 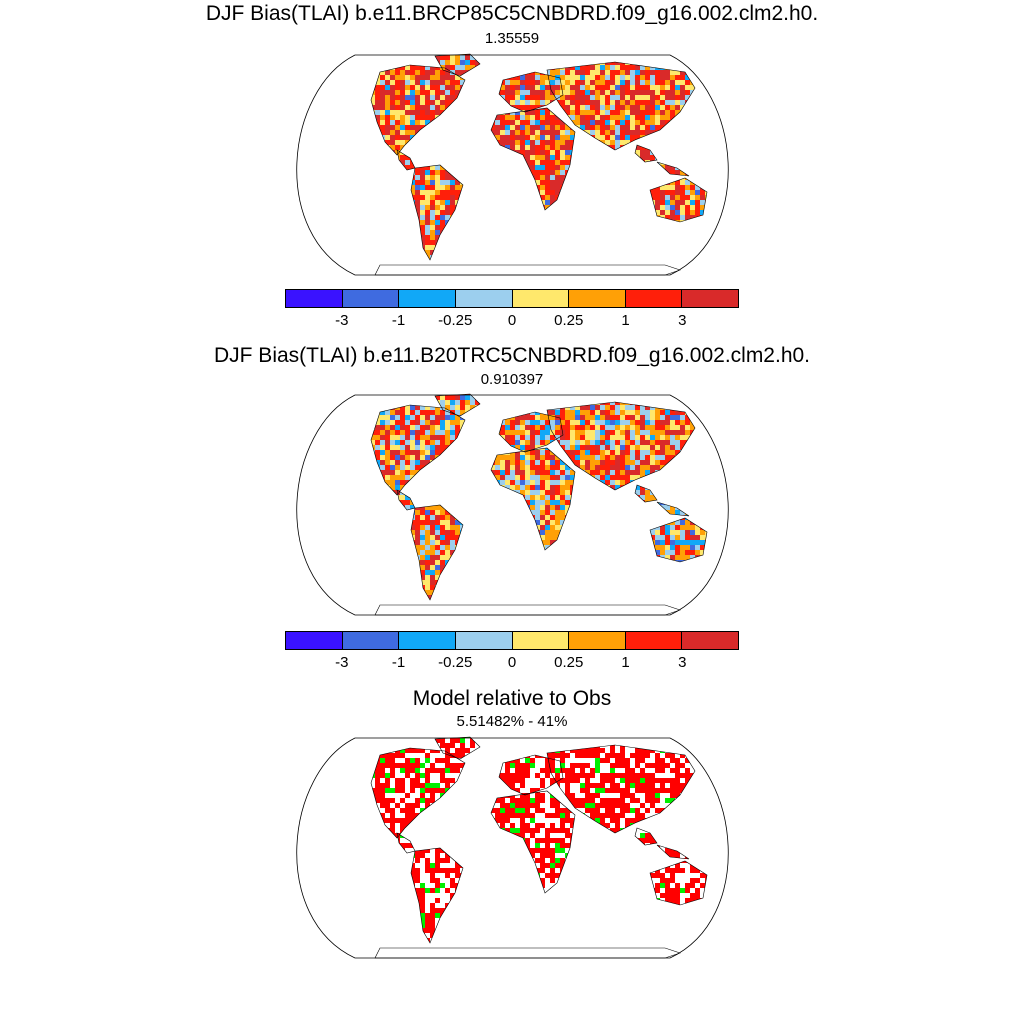 I want to click on panel2-map, so click(x=512, y=504).